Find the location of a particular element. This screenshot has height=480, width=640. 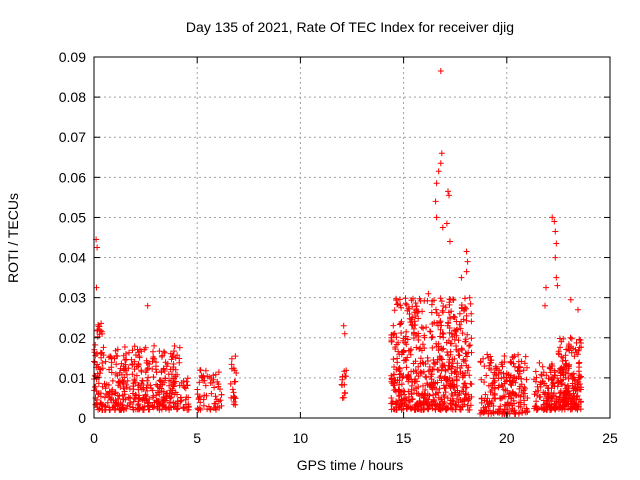

x-tick-label: 0 is located at coordinates (94, 438).